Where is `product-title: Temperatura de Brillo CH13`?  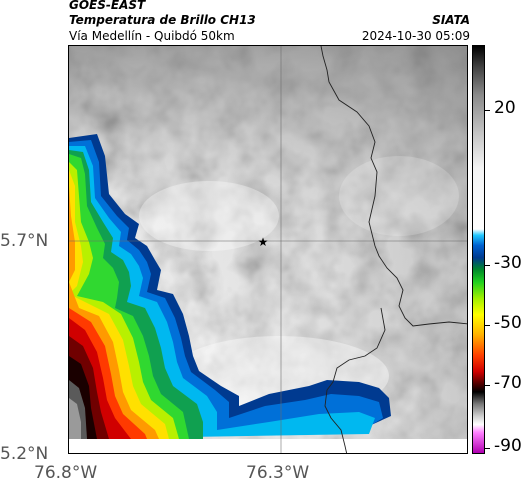 product-title: Temperatura de Brillo CH13 is located at coordinates (162, 20).